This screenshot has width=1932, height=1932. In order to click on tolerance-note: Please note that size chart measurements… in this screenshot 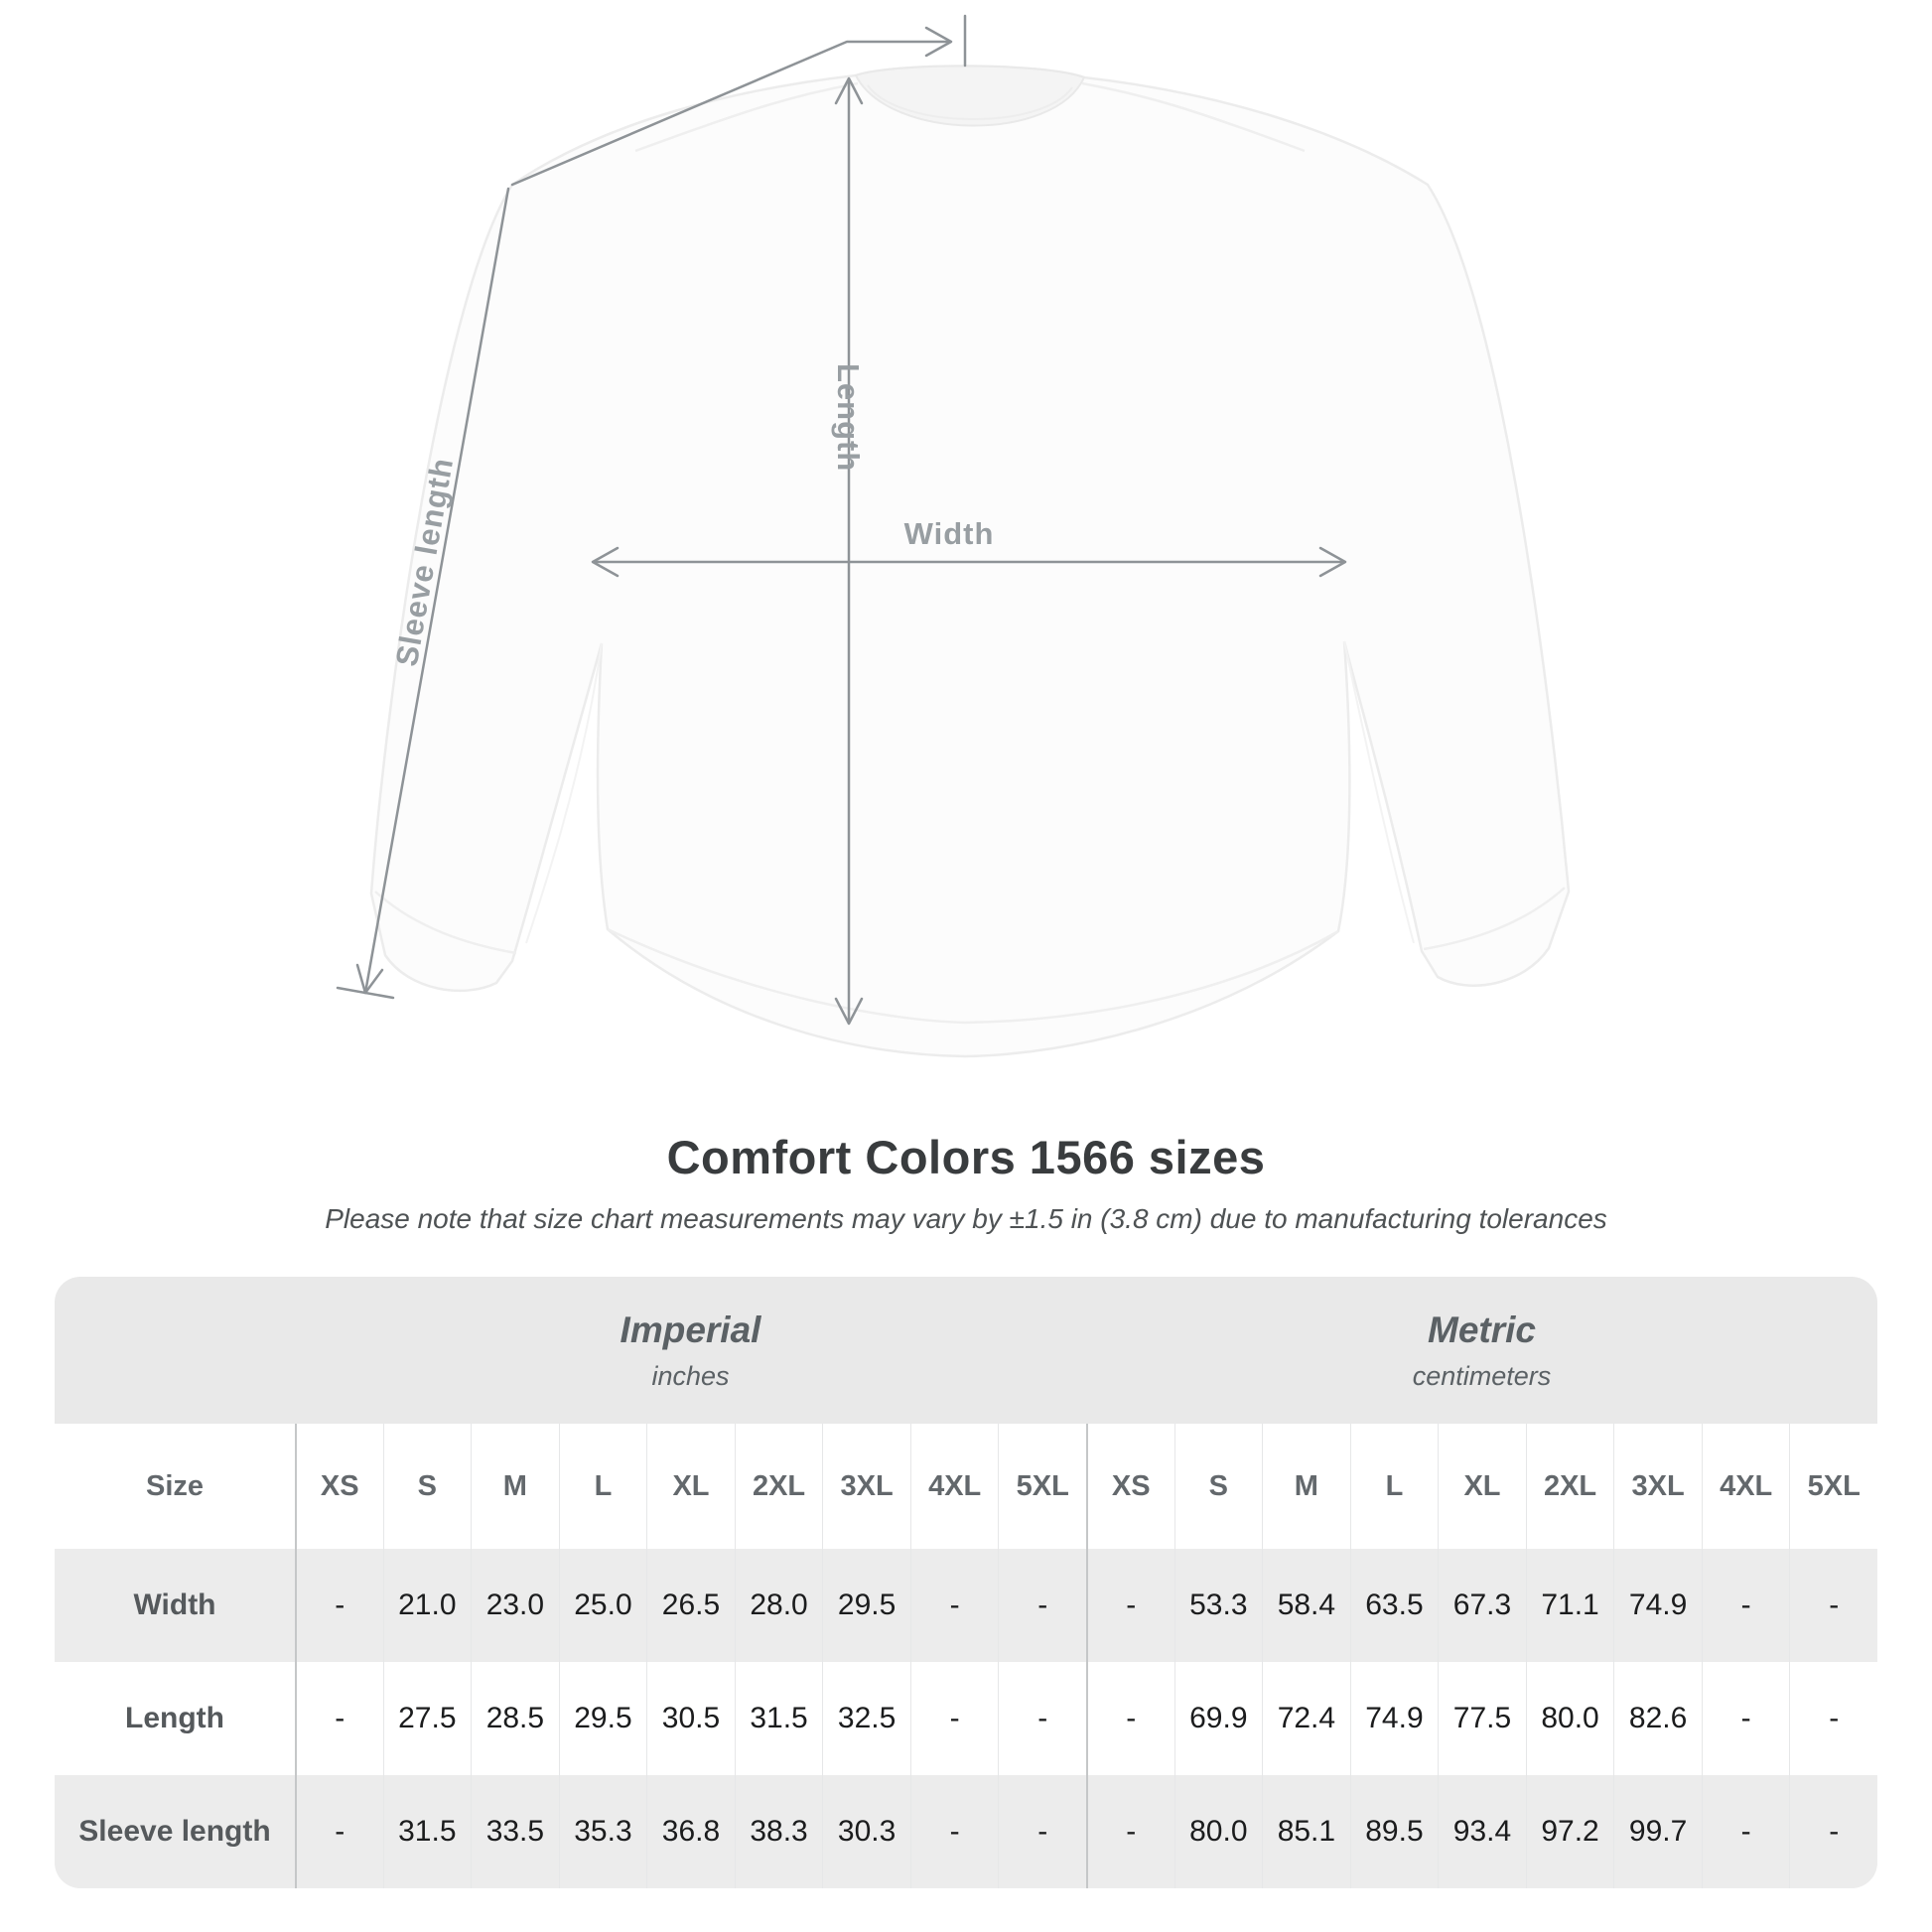, I will do `click(966, 1218)`.